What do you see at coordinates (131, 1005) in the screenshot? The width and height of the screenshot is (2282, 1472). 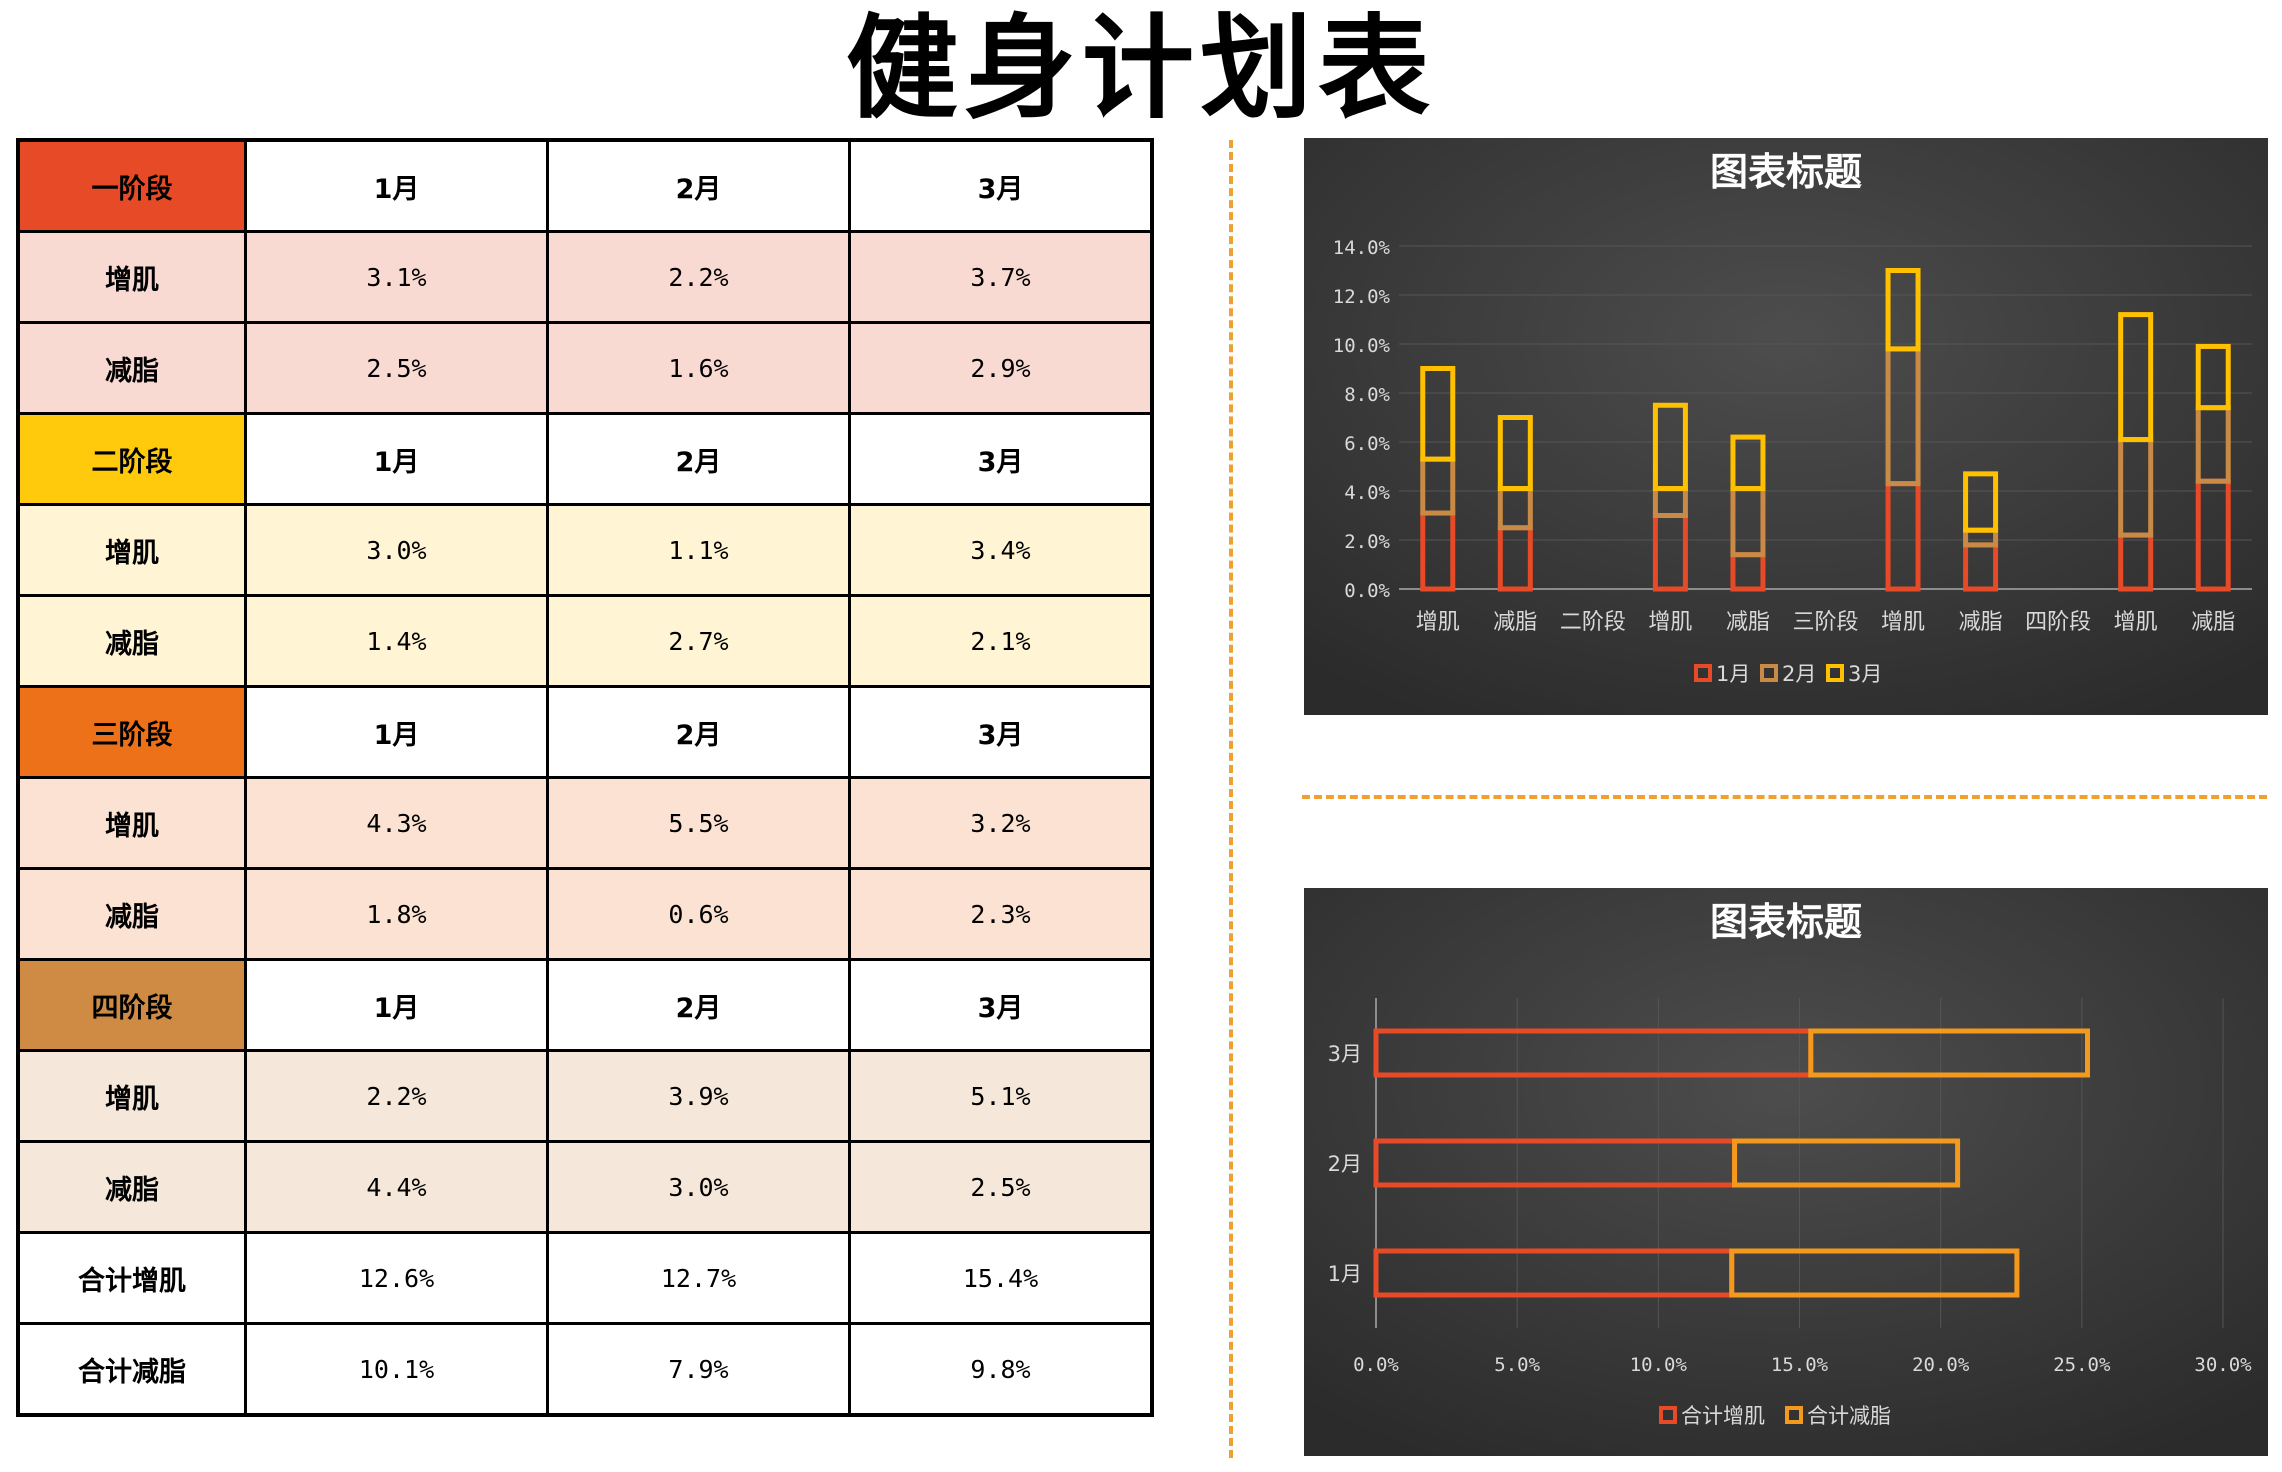 I see `stage-label: 四阶段` at bounding box center [131, 1005].